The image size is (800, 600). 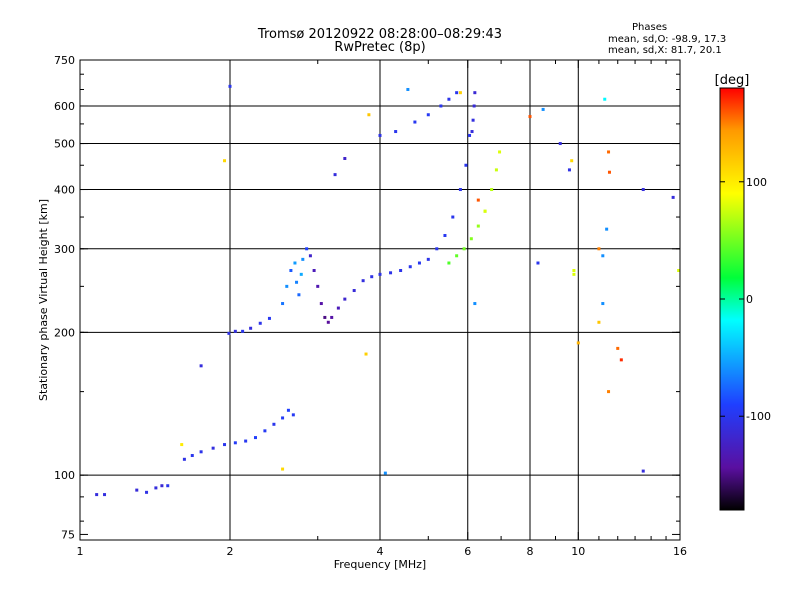 What do you see at coordinates (64, 190) in the screenshot?
I see `y-tick-label: 400` at bounding box center [64, 190].